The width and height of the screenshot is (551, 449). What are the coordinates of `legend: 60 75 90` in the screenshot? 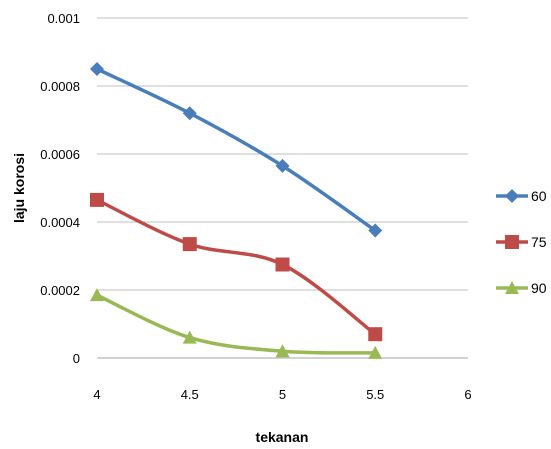 It's located at (521, 242).